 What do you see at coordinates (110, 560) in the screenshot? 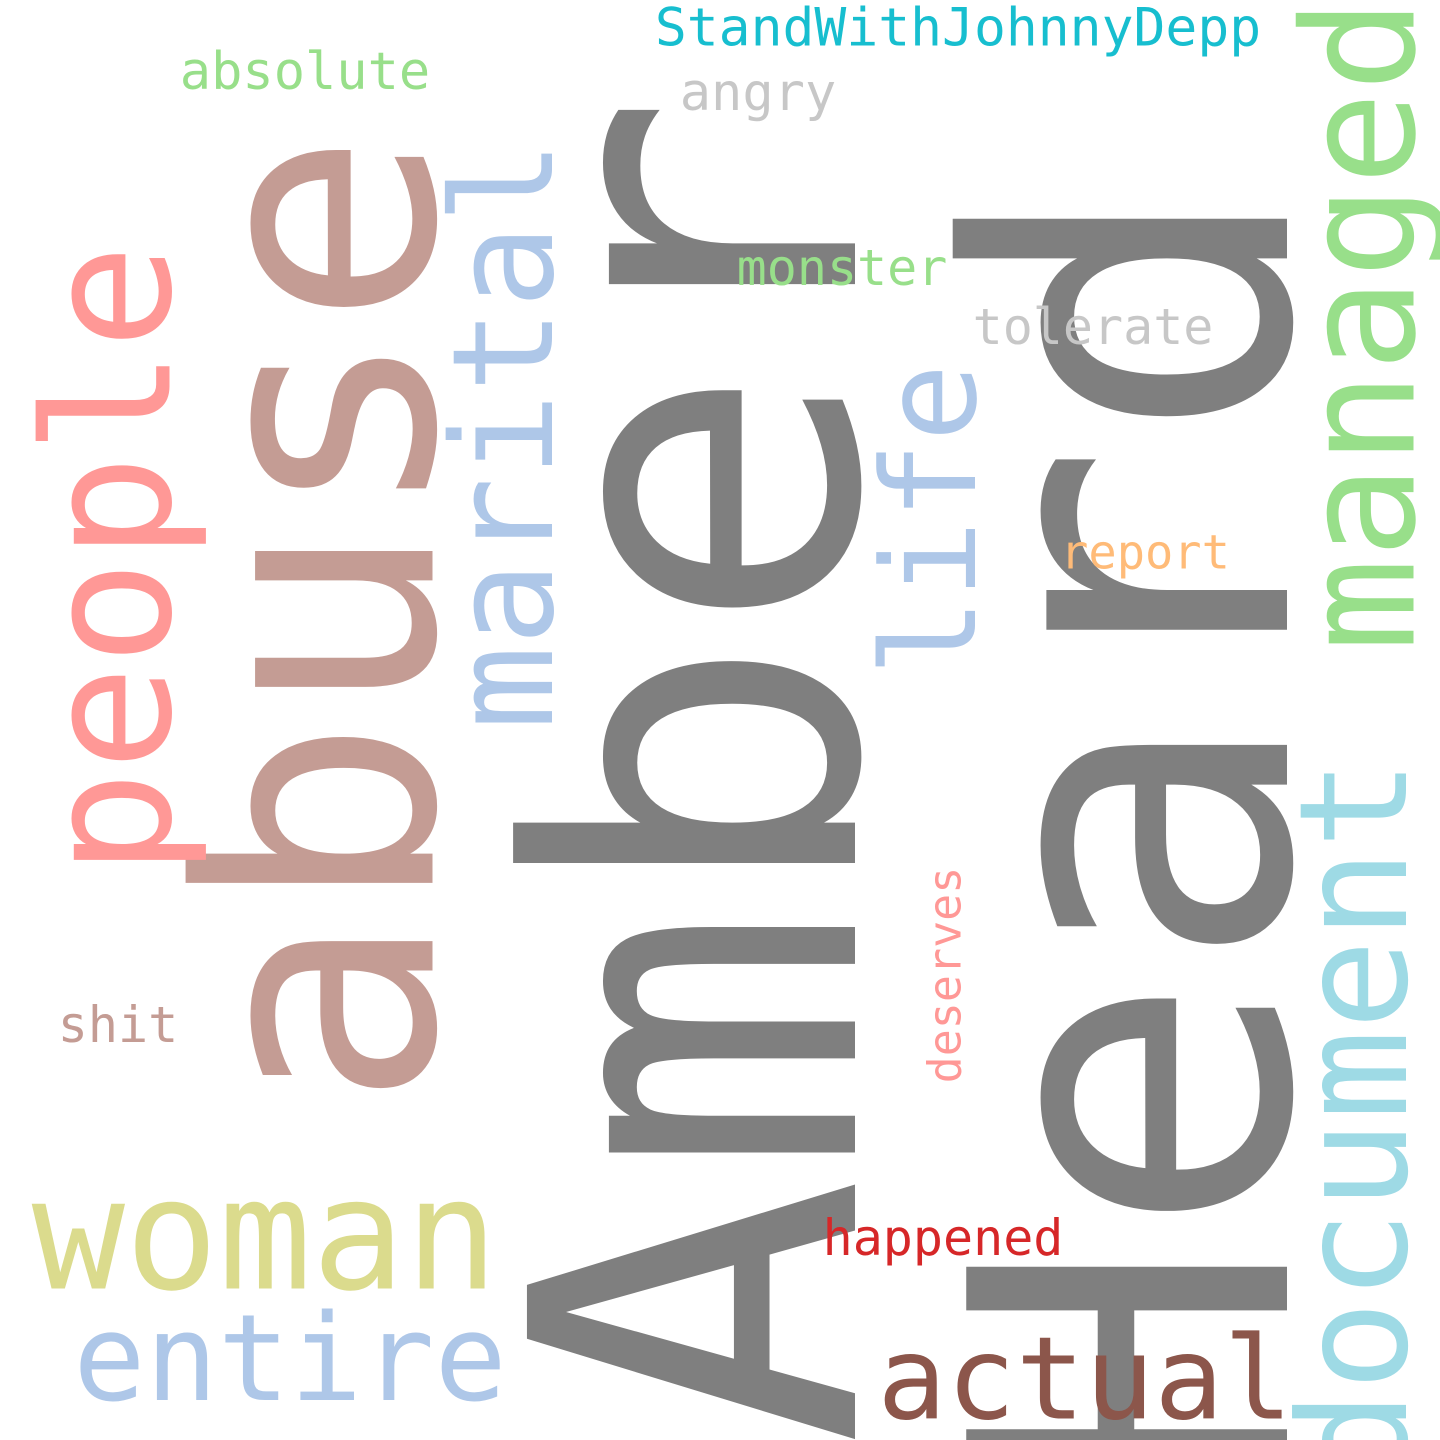
I see `word-people: people` at bounding box center [110, 560].